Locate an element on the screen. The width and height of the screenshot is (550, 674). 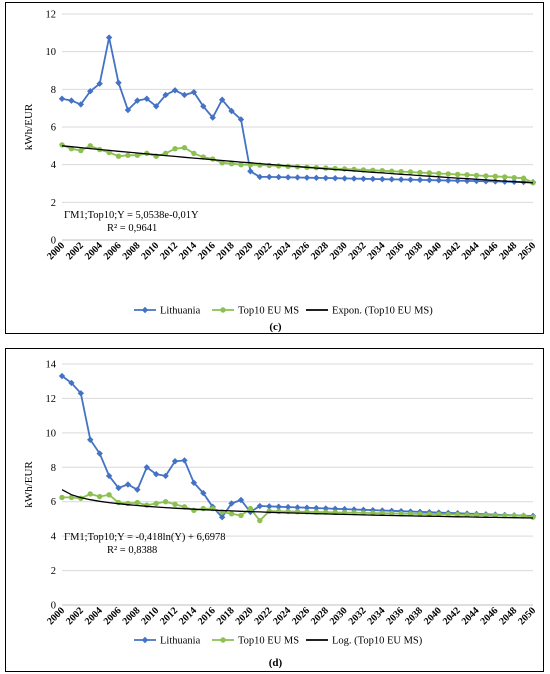
trend-equation: ΓM1;Top10;Y = -0,418ln(Y) + 6,6978 is located at coordinates (144, 537).